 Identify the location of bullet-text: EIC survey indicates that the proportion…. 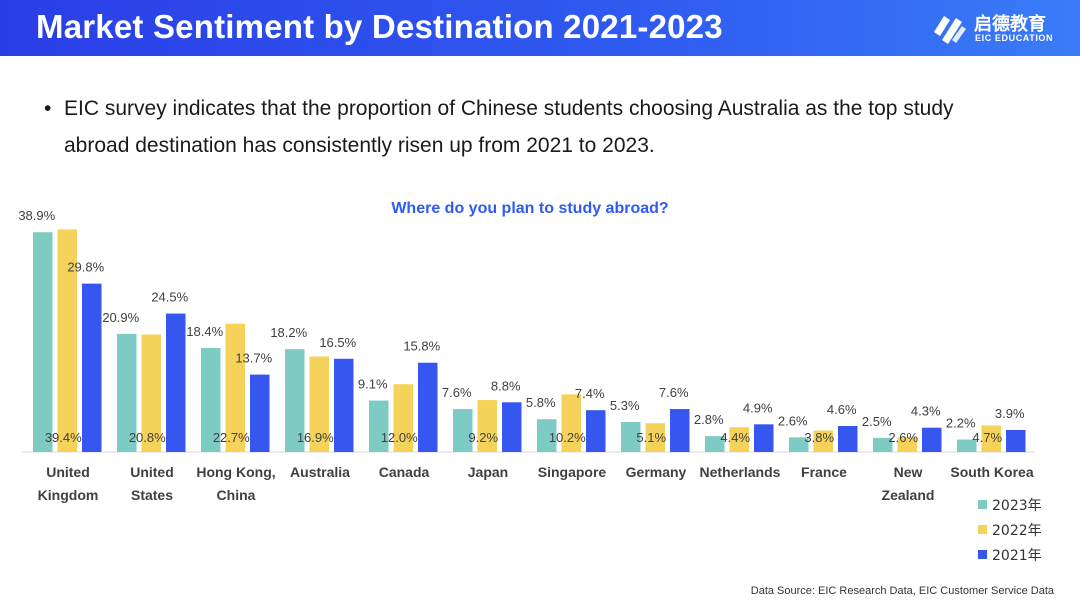
(509, 127).